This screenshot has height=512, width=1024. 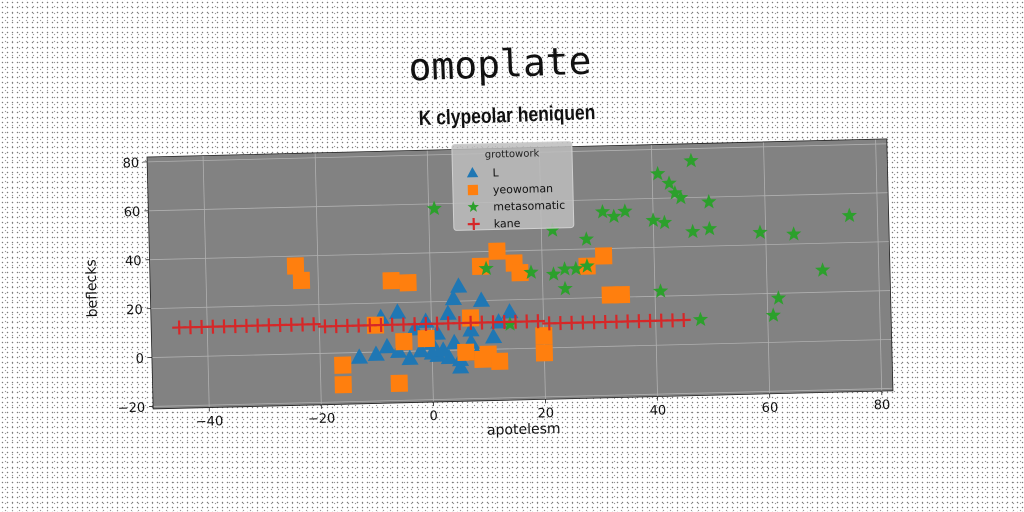 I want to click on x-tick-label: 40, so click(x=657, y=410).